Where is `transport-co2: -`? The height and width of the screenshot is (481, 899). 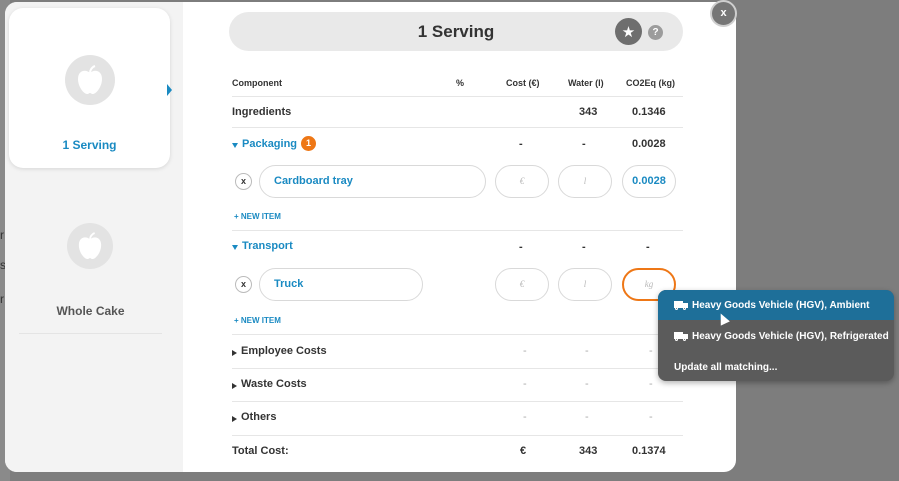
transport-co2: - is located at coordinates (648, 247).